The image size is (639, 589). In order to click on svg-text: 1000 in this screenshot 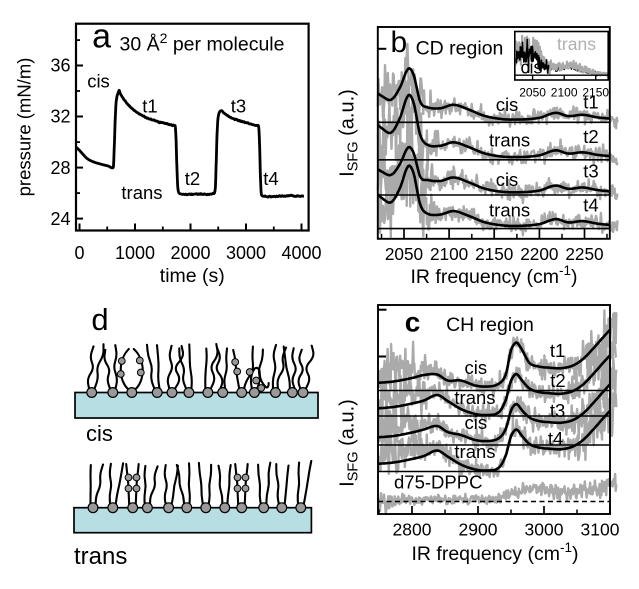, I will do `click(135, 253)`.